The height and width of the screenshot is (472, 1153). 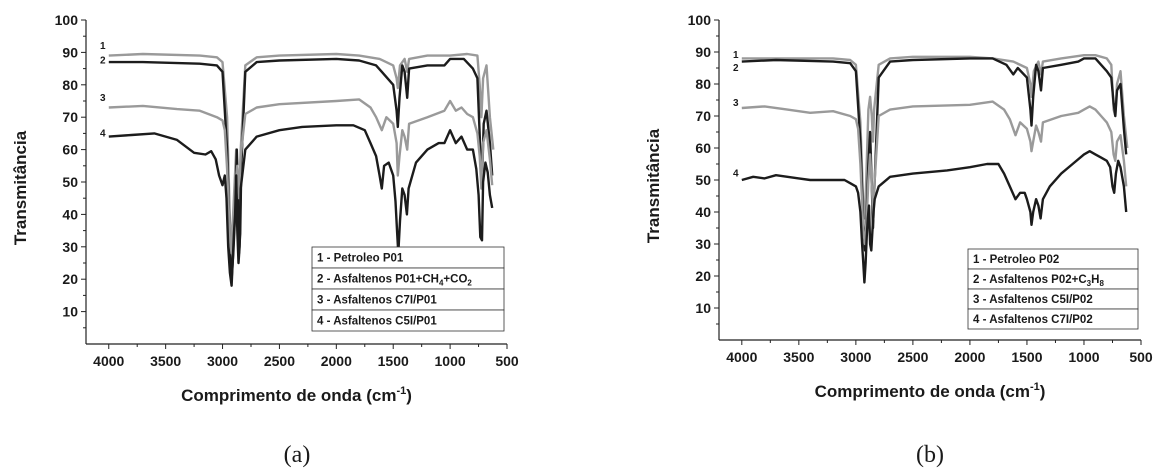 What do you see at coordinates (394, 281) in the screenshot?
I see `legend-entry-2: 2 - Asfaltenos P01+CH4+CO2` at bounding box center [394, 281].